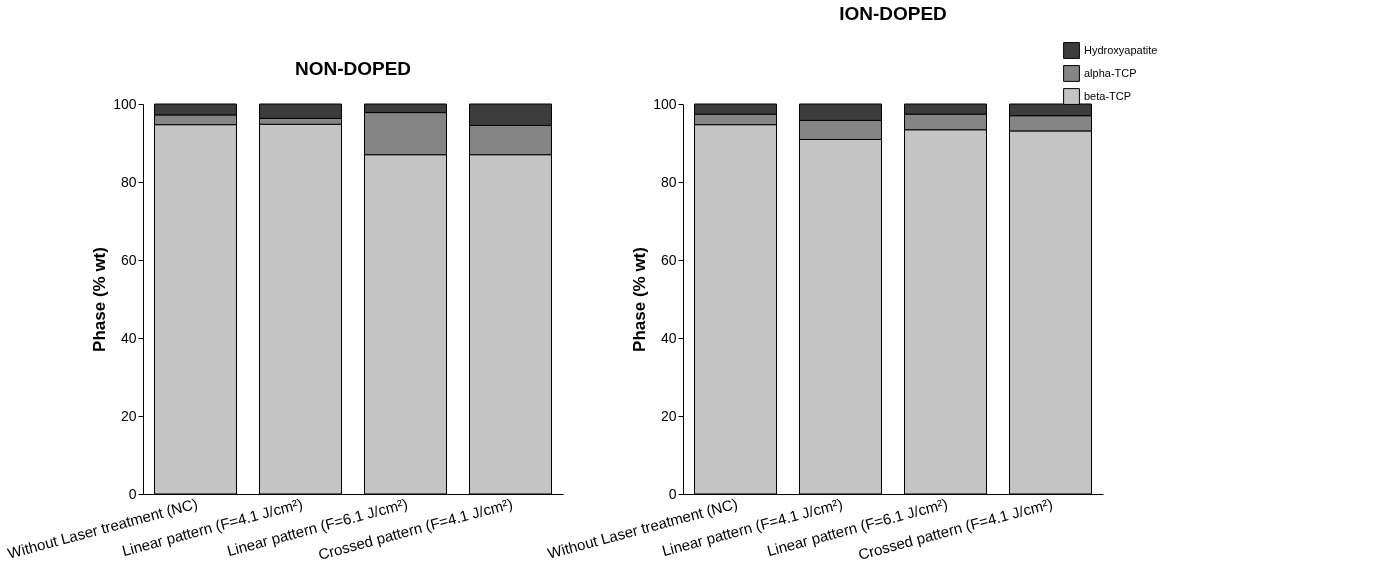 The height and width of the screenshot is (575, 1383). I want to click on legend-label: alpha-TCP, so click(1110, 72).